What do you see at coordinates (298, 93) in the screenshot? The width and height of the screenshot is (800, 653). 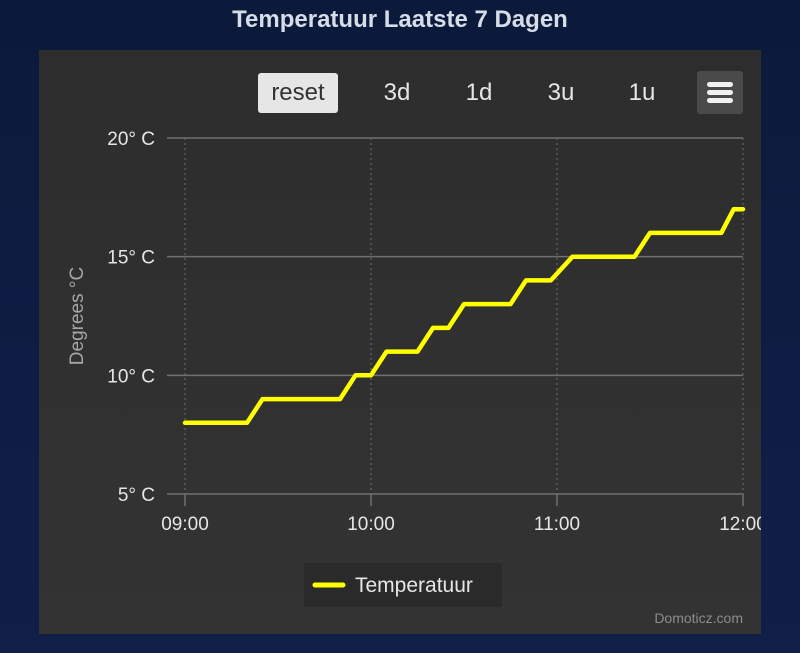 I see `range-button-reset: reset` at bounding box center [298, 93].